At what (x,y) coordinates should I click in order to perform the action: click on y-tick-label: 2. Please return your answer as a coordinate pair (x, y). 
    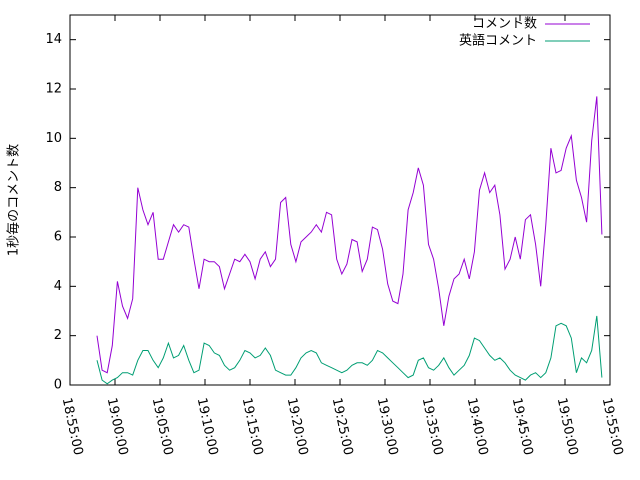
    Looking at the image, I should click on (58, 335).